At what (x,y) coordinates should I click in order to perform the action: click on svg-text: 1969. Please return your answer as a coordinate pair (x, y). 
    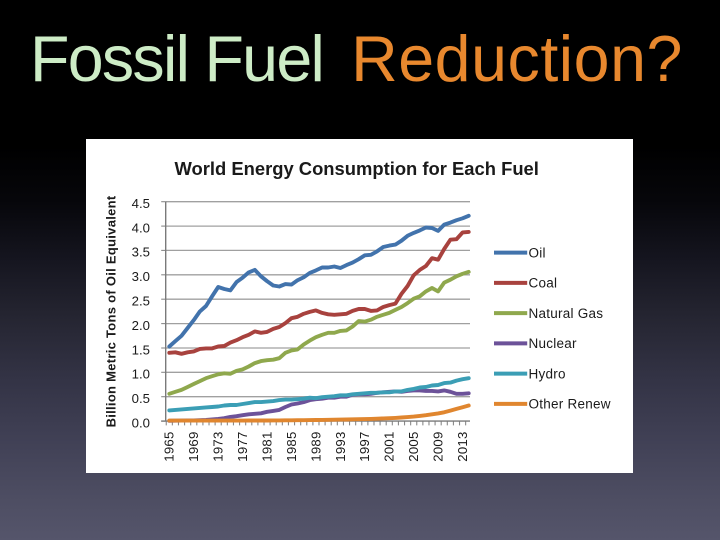
    Looking at the image, I should click on (193, 446).